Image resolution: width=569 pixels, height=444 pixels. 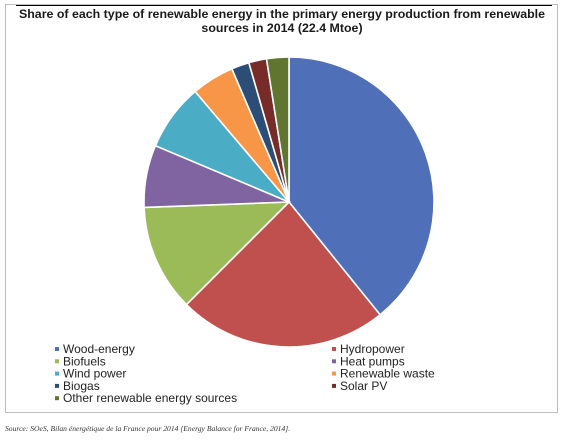 I want to click on legend-item-wood-energy: Wood-energy, so click(x=95, y=349).